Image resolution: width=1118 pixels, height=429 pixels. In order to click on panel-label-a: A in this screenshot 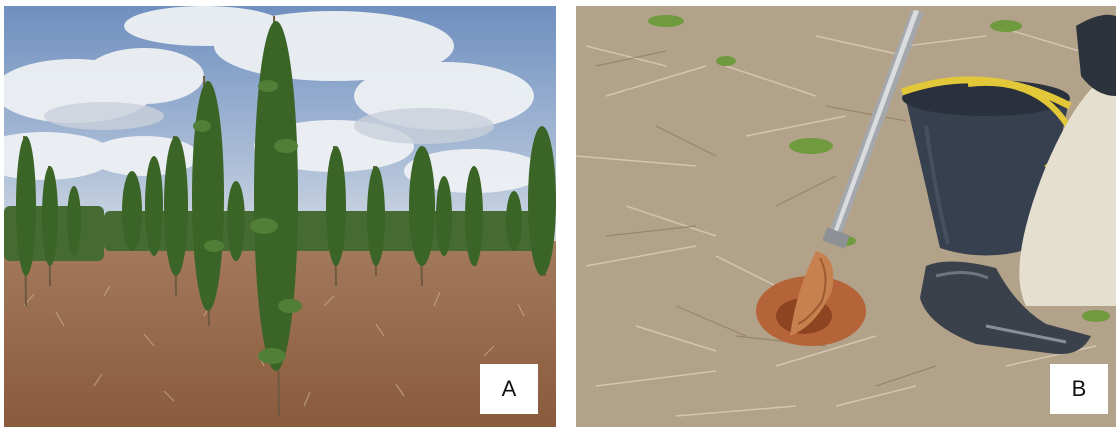, I will do `click(509, 389)`.